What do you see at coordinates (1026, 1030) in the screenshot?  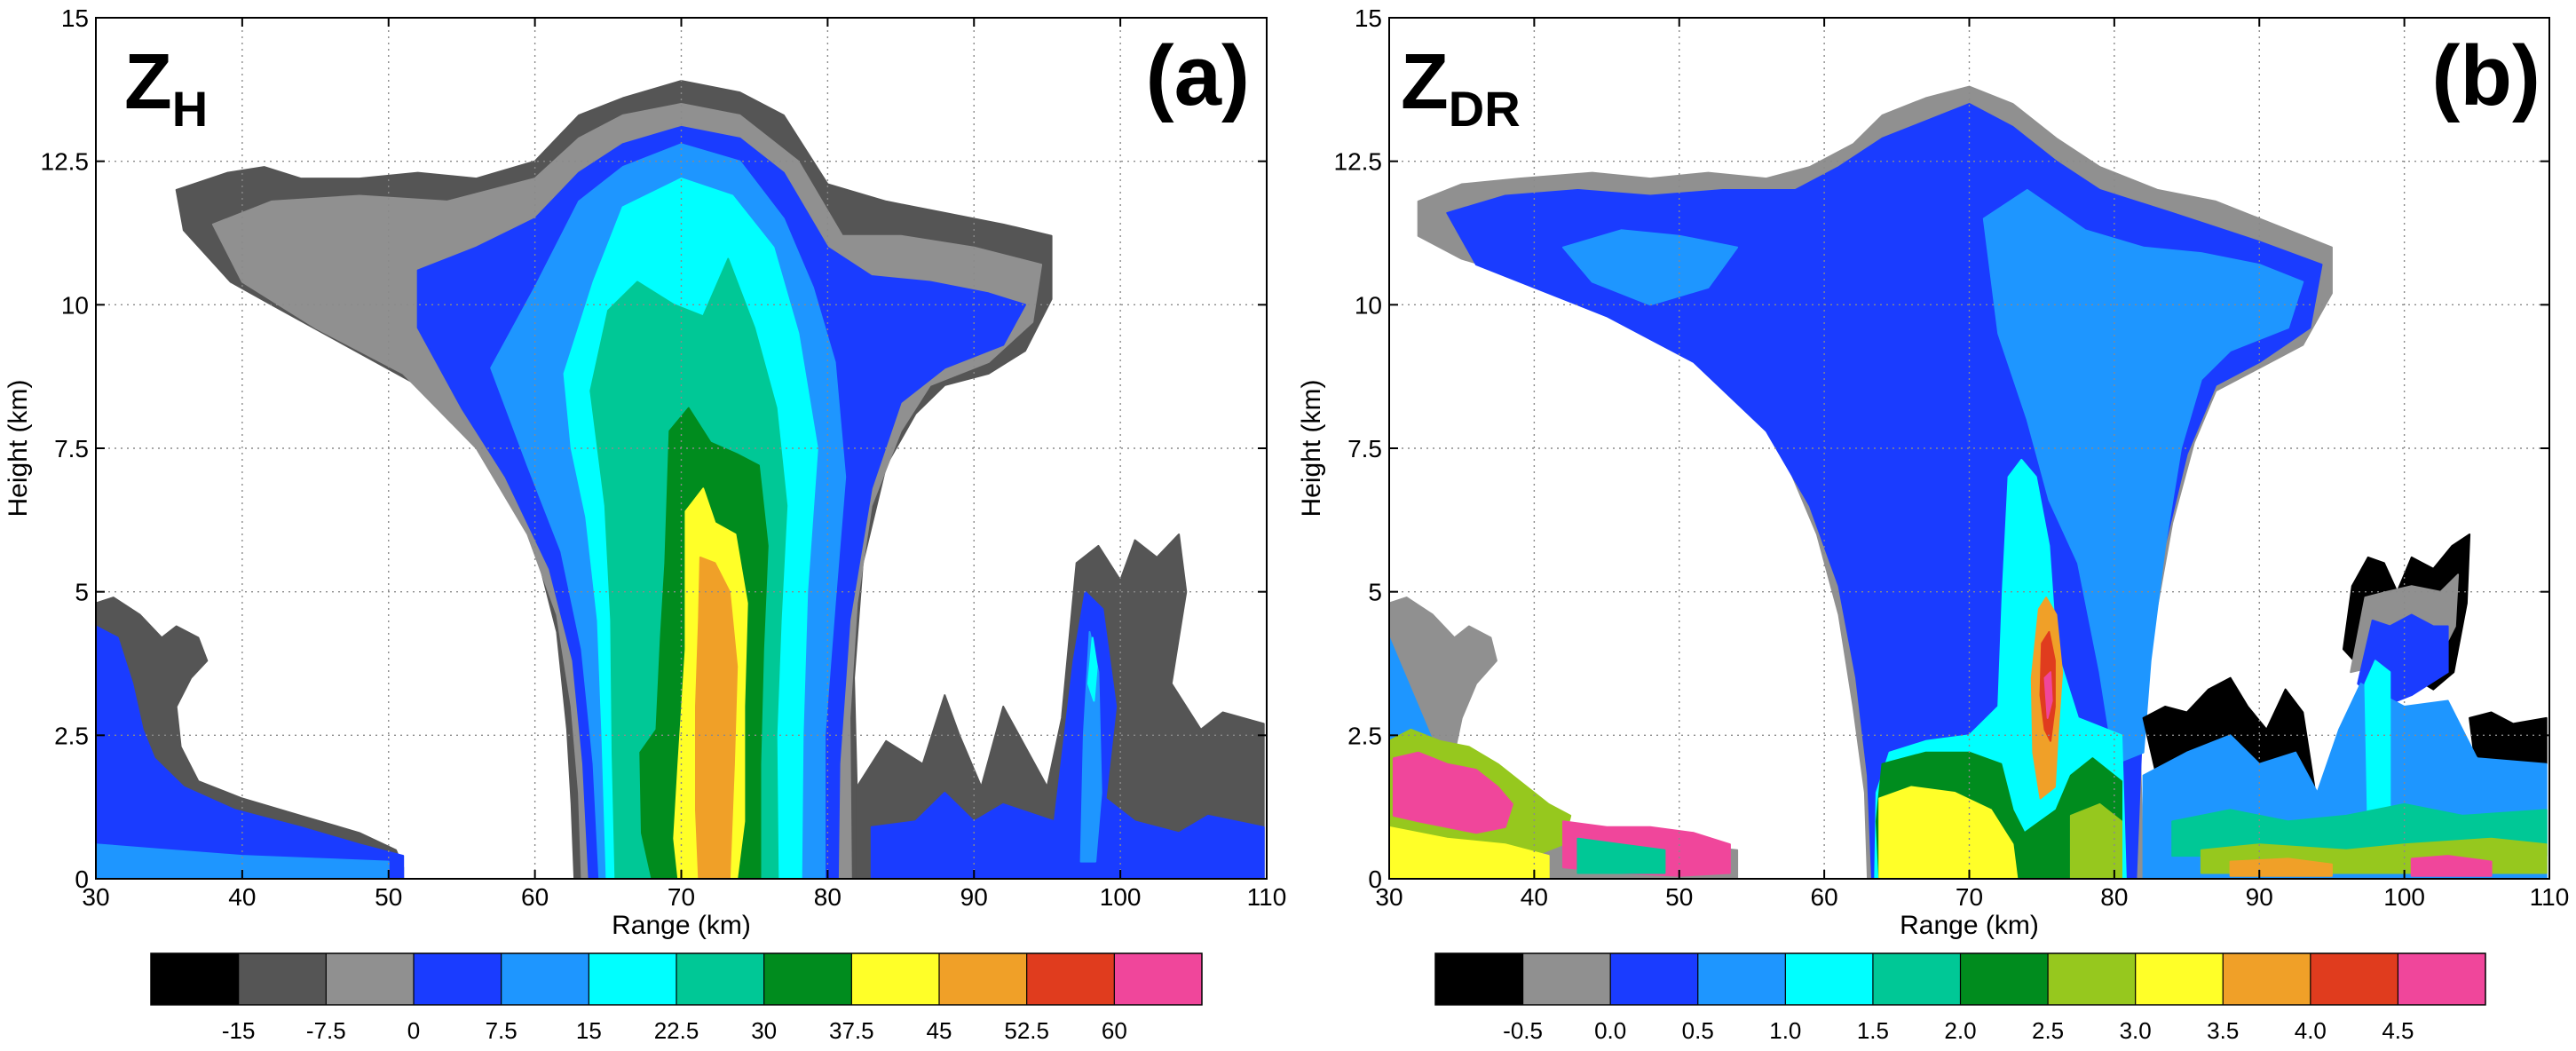 I see `colorbar-tick-label: 52.5` at bounding box center [1026, 1030].